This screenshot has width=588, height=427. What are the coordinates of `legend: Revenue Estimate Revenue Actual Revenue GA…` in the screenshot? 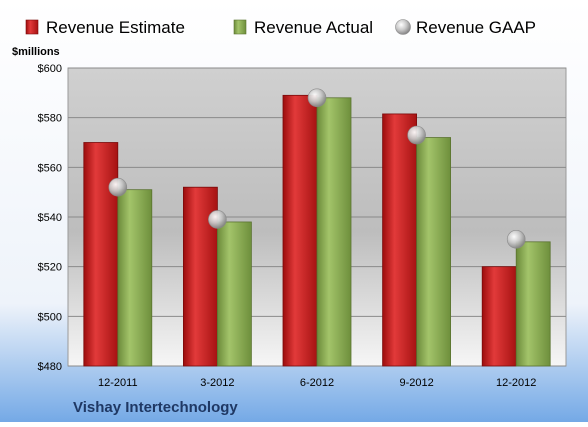 It's located at (280, 27).